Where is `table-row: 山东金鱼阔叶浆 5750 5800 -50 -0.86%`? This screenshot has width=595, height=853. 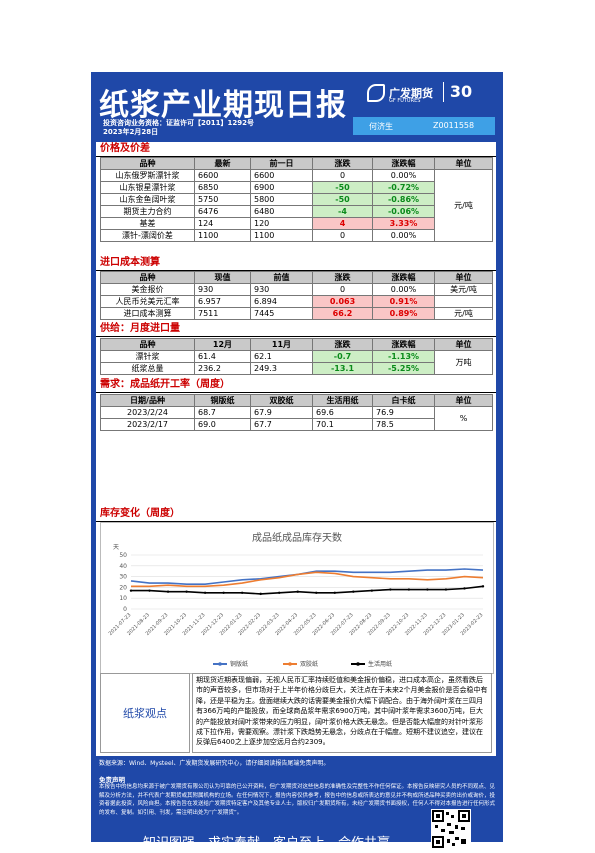 table-row: 山东金鱼阔叶浆 5750 5800 -50 -0.86% is located at coordinates (296, 199).